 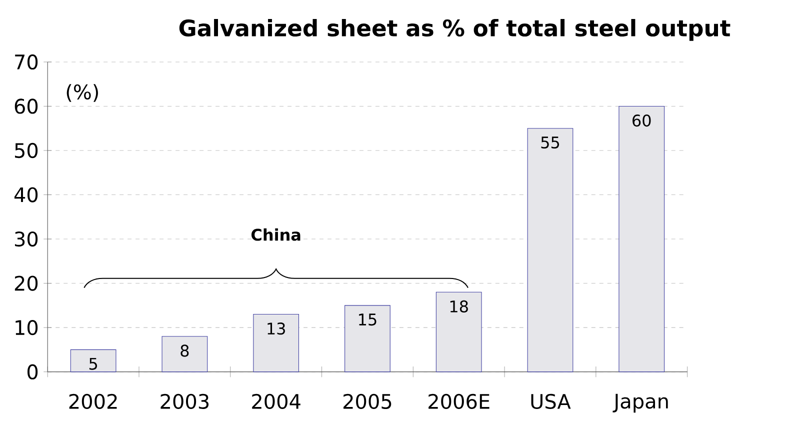 What do you see at coordinates (26, 62) in the screenshot?
I see `y-tick-label: 70` at bounding box center [26, 62].